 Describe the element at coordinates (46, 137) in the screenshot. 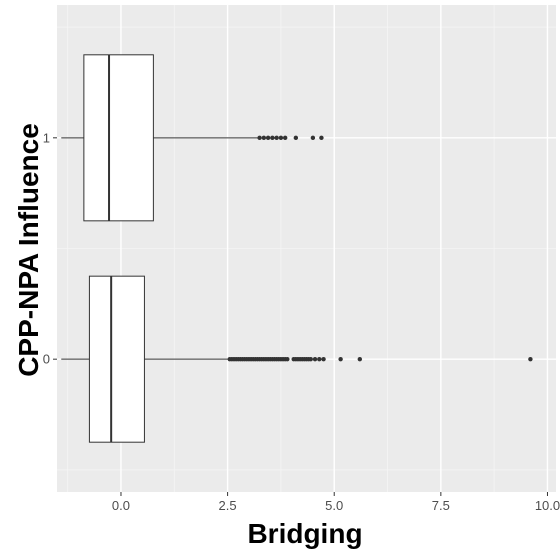

I see `y-tick-label: 1` at that location.